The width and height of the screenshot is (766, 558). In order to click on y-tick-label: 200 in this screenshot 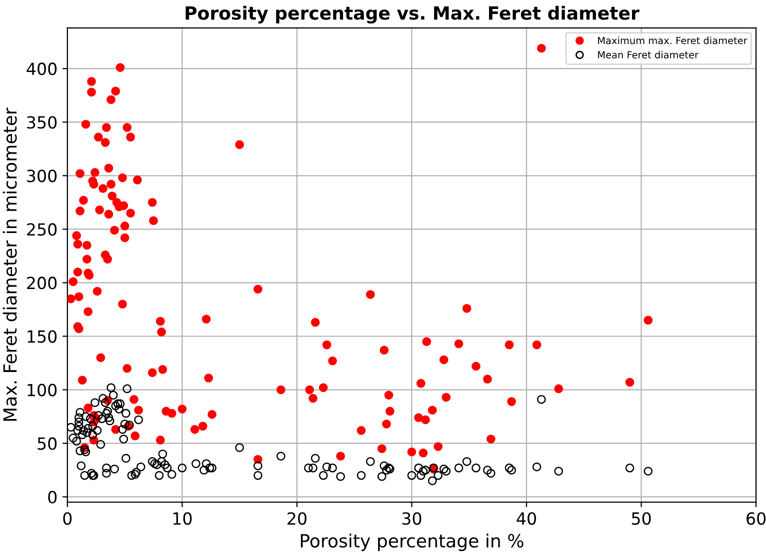, I will do `click(42, 283)`.